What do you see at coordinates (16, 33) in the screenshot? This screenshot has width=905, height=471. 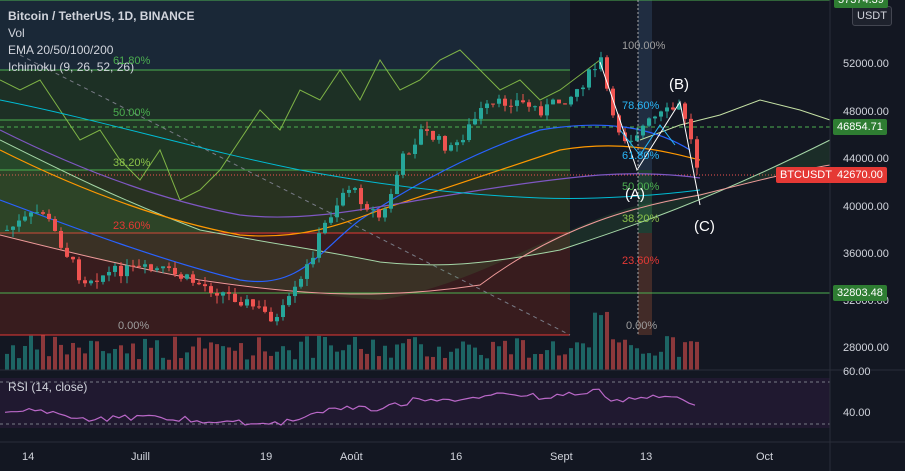 I see `legend-vol: Vol` at bounding box center [16, 33].